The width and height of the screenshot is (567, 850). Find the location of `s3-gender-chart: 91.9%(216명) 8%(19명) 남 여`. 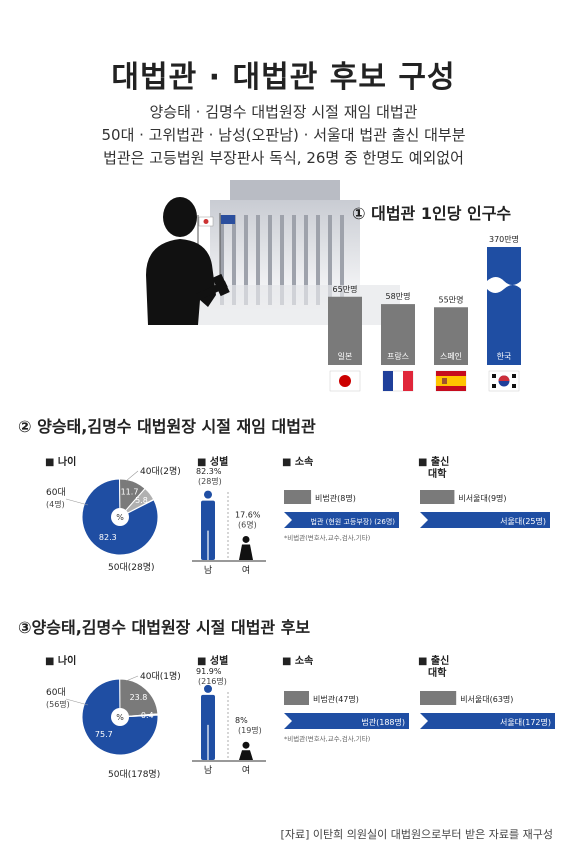

s3-gender-chart: 91.9%(216명) 8%(19명) 남 여 is located at coordinates (229, 721).